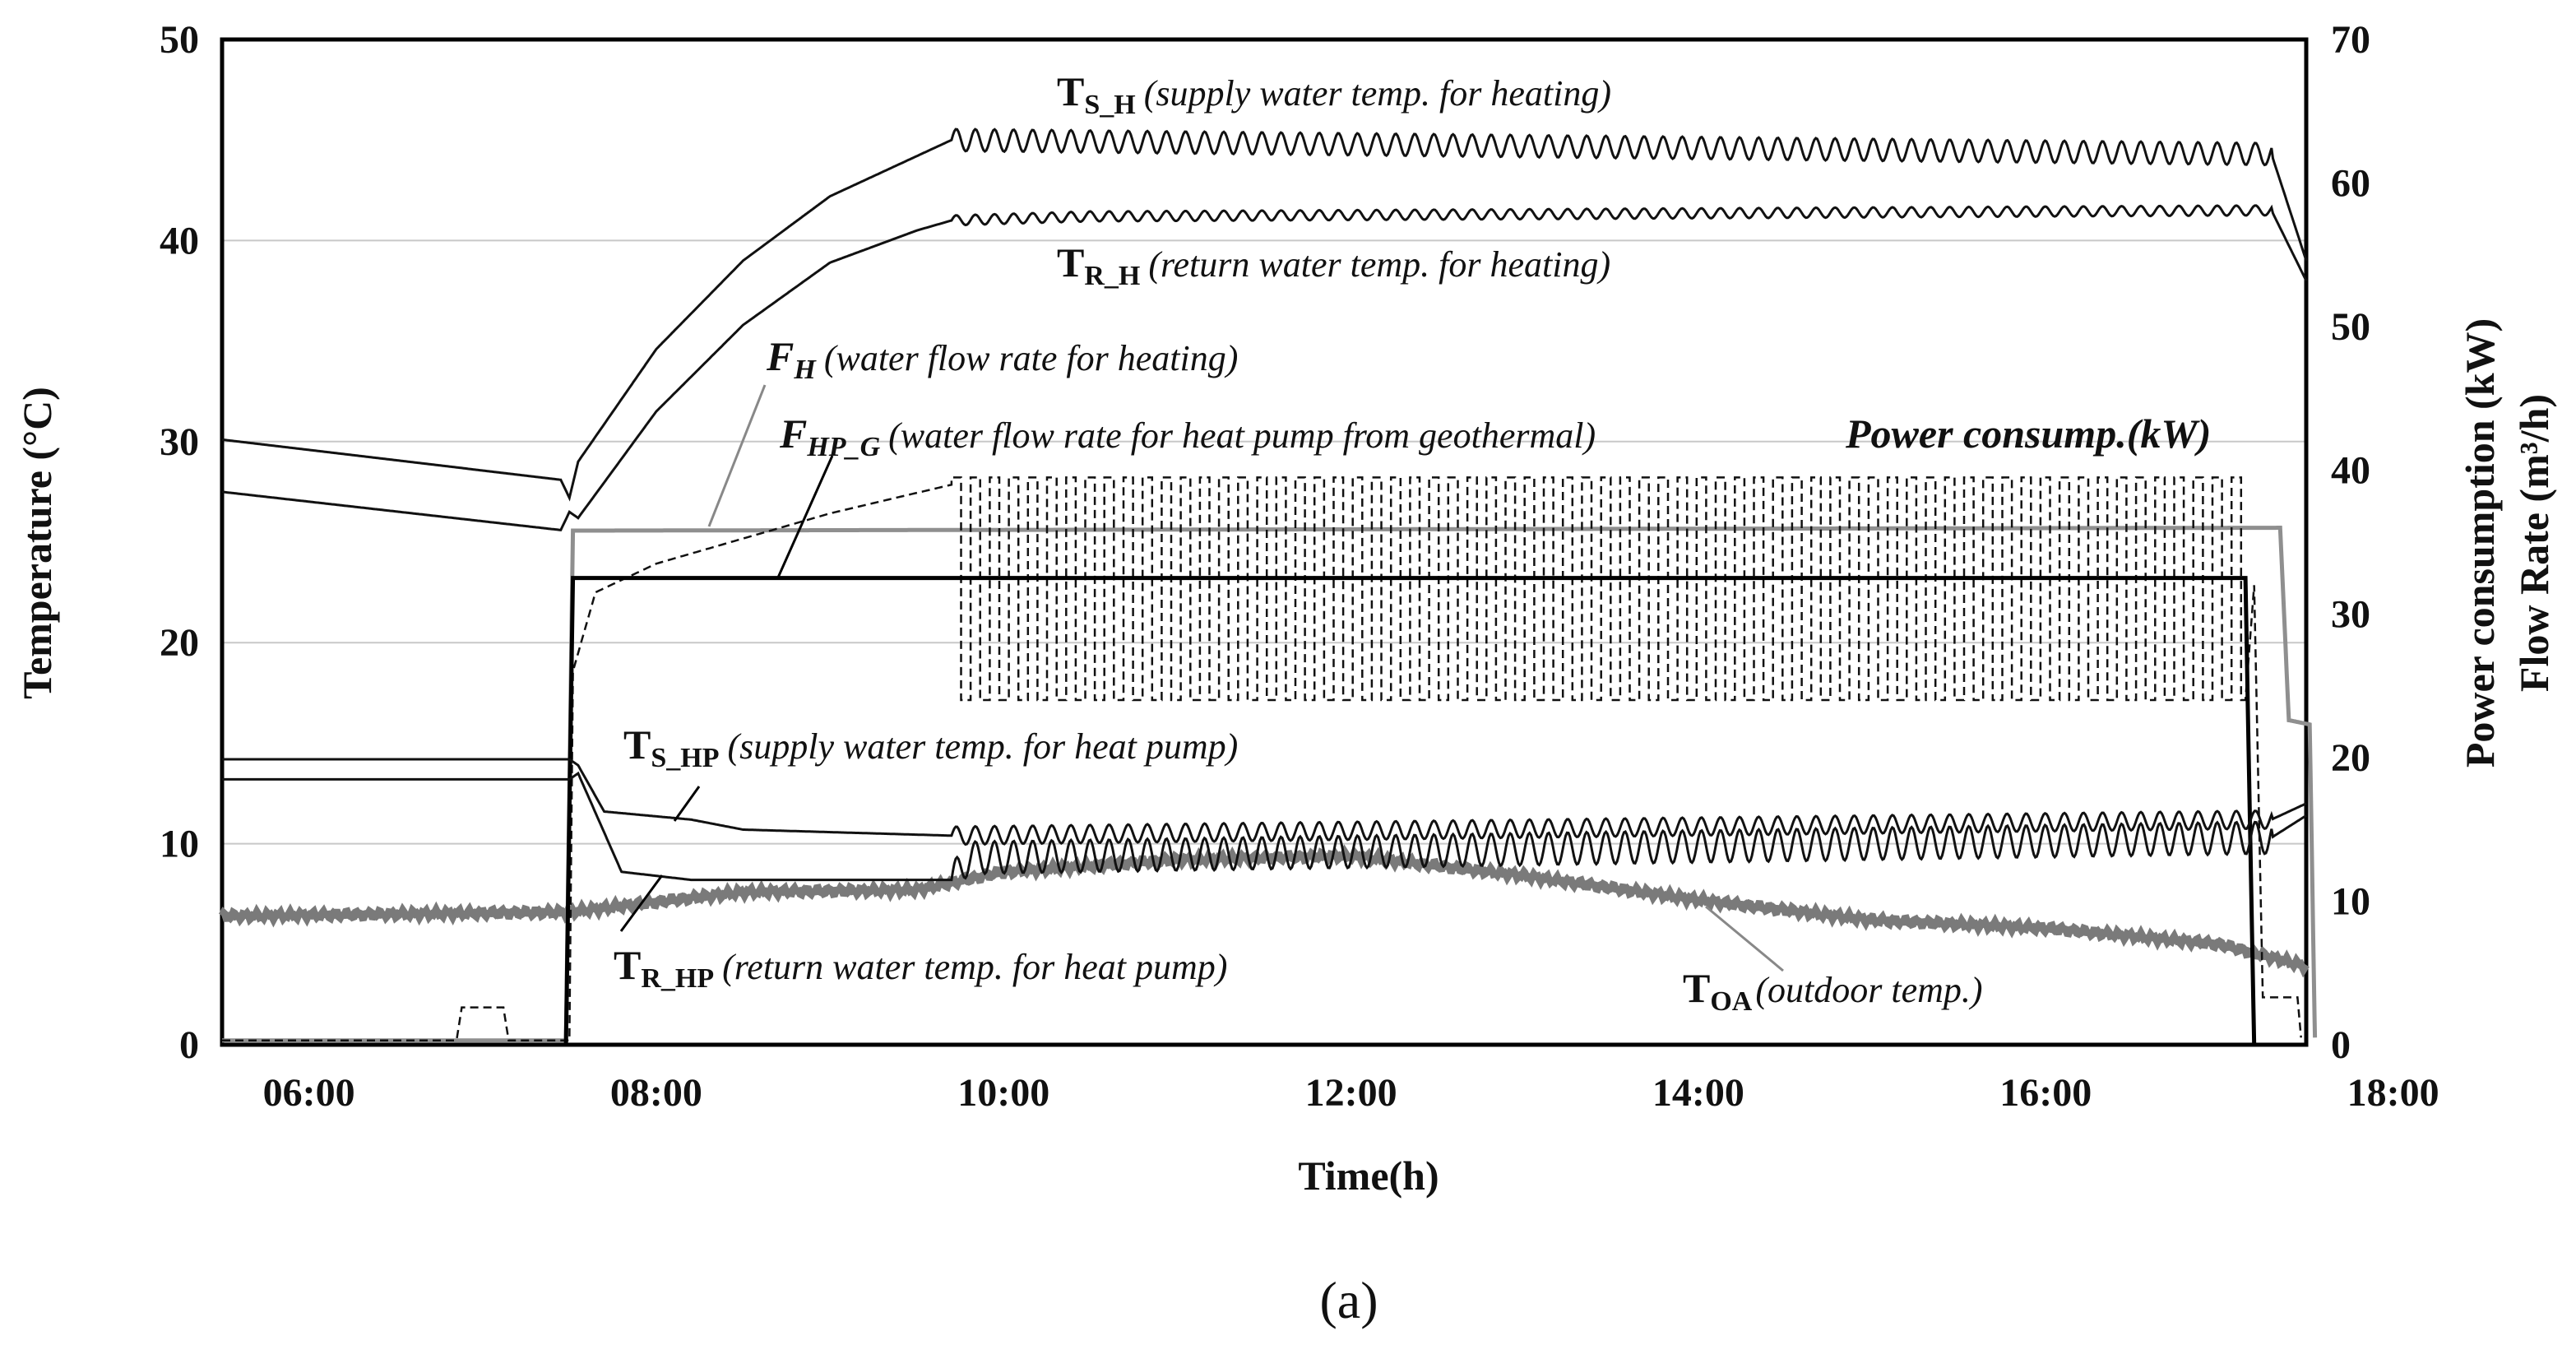  Describe the element at coordinates (1003, 1093) in the screenshot. I see `x-tick-label: 10:00` at that location.